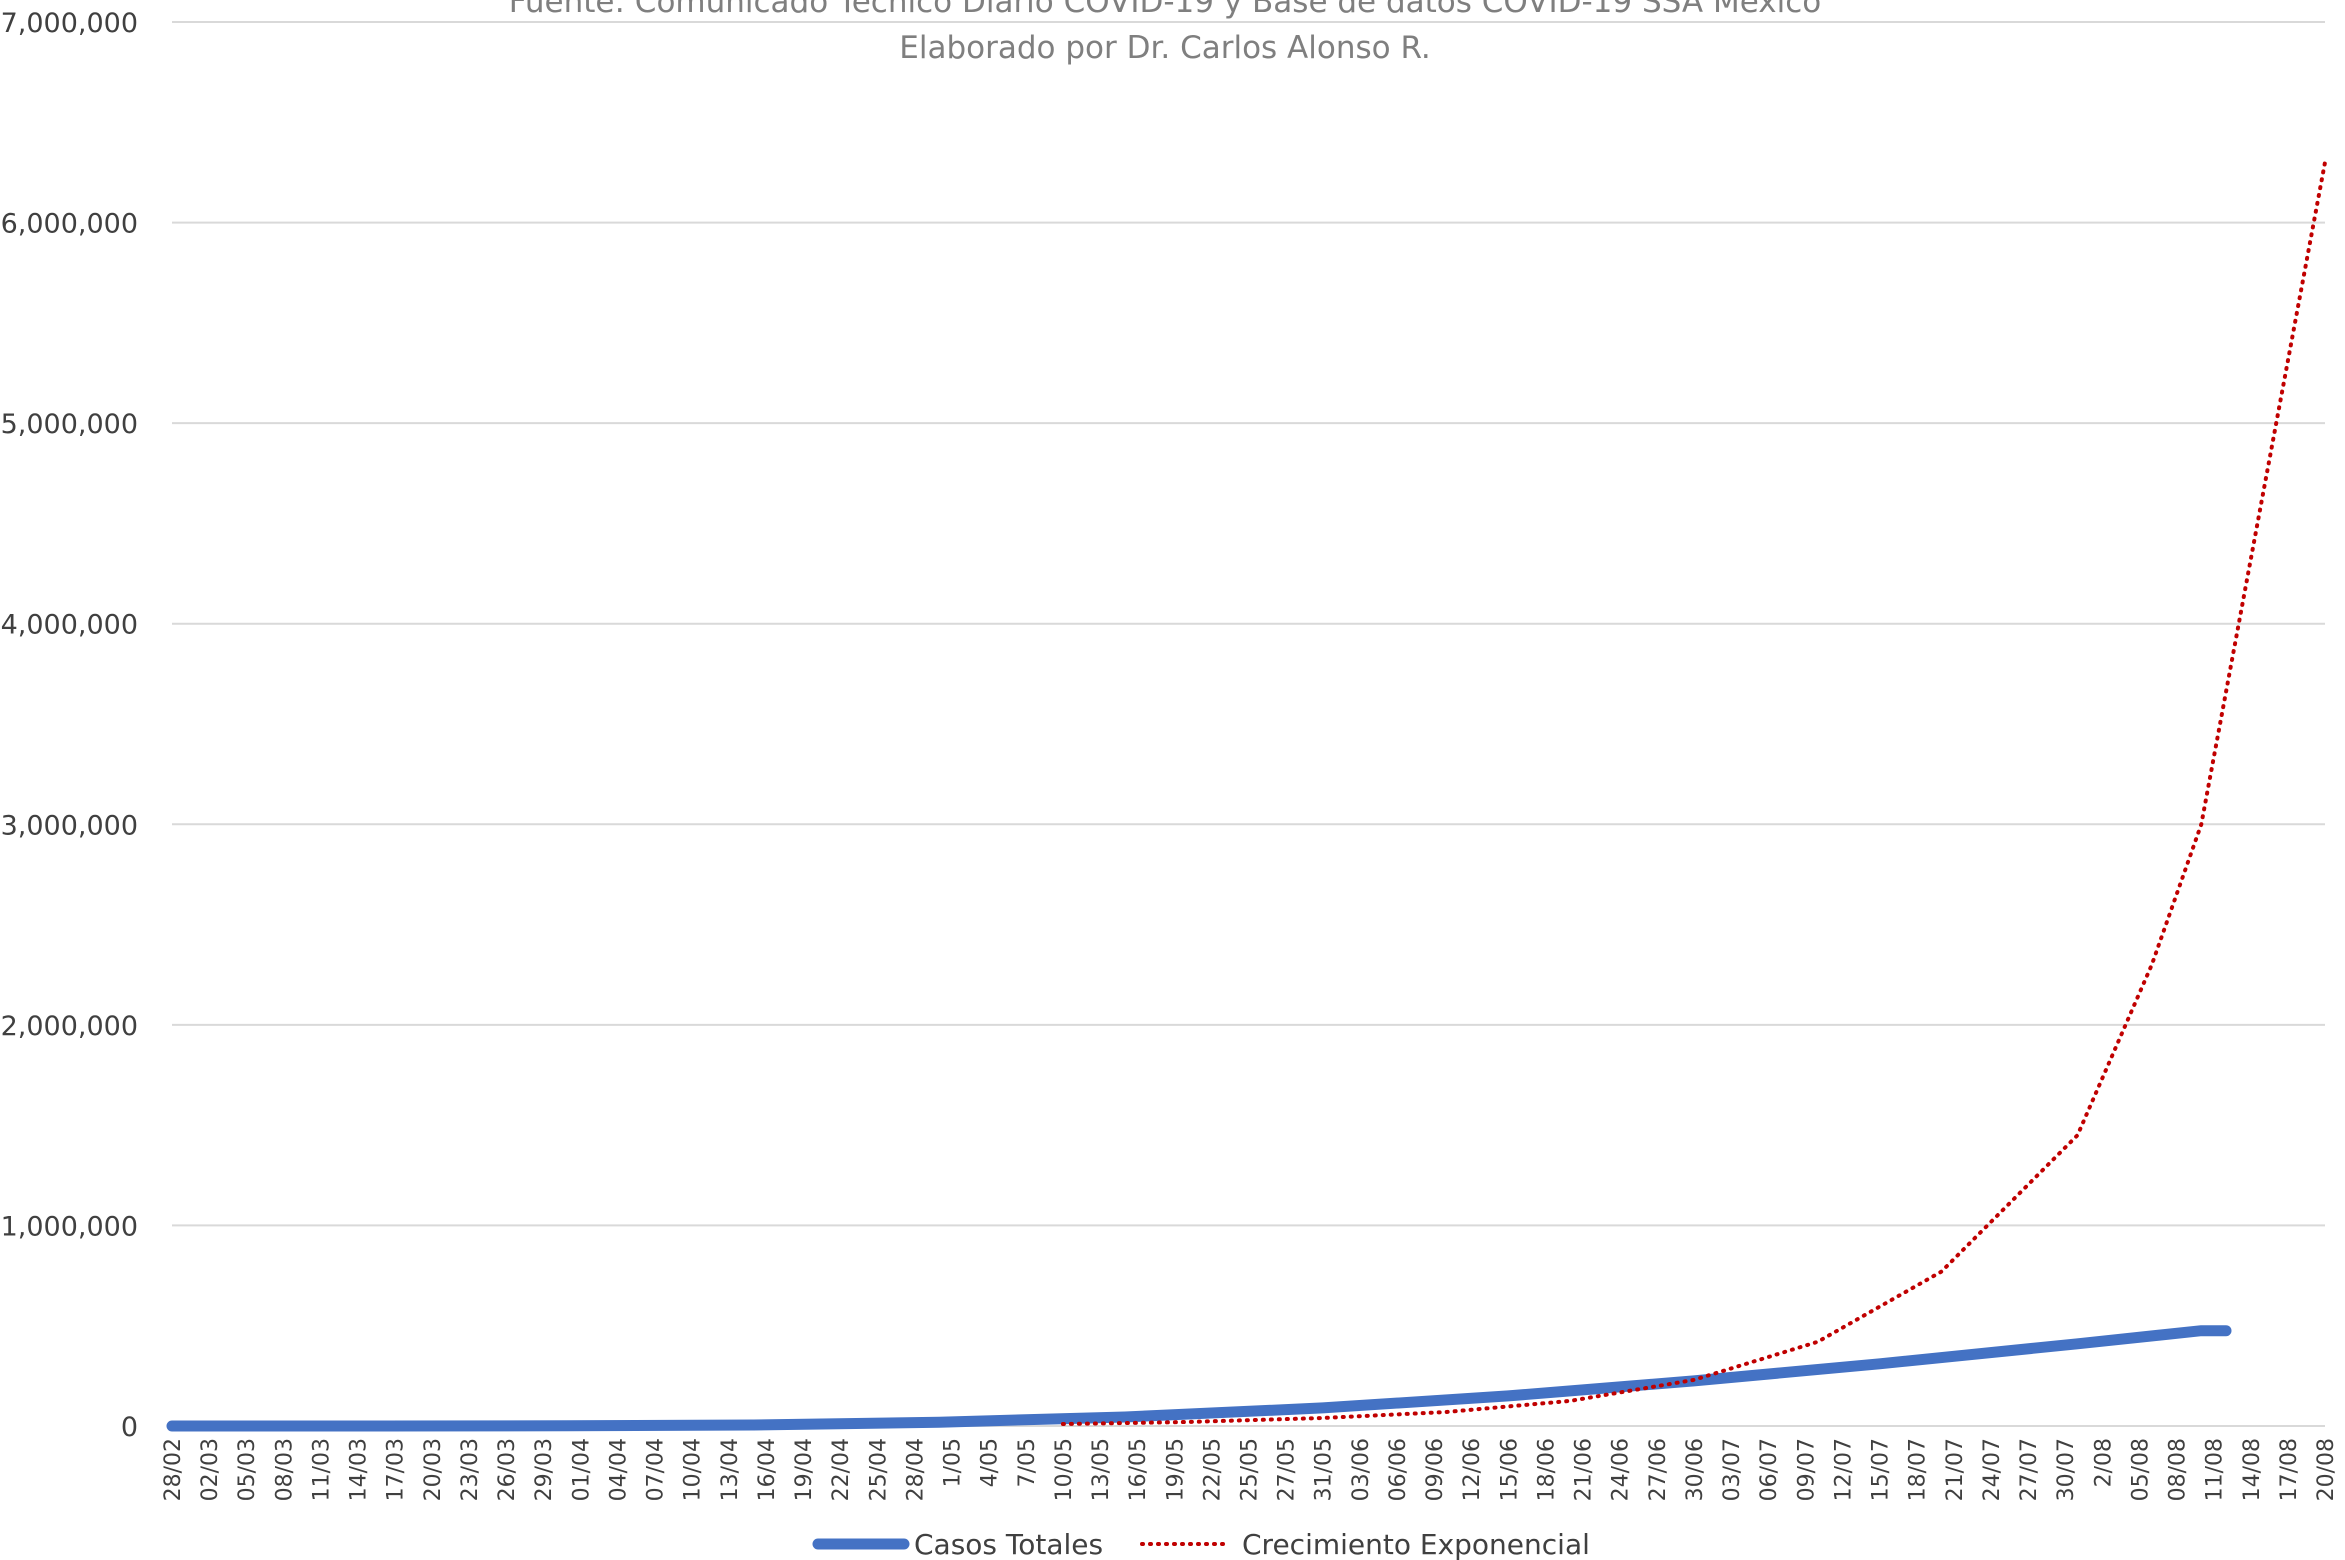 This screenshot has height=1560, width=2345. Describe the element at coordinates (2029, 1469) in the screenshot. I see `x-tick-label: 27/07` at that location.